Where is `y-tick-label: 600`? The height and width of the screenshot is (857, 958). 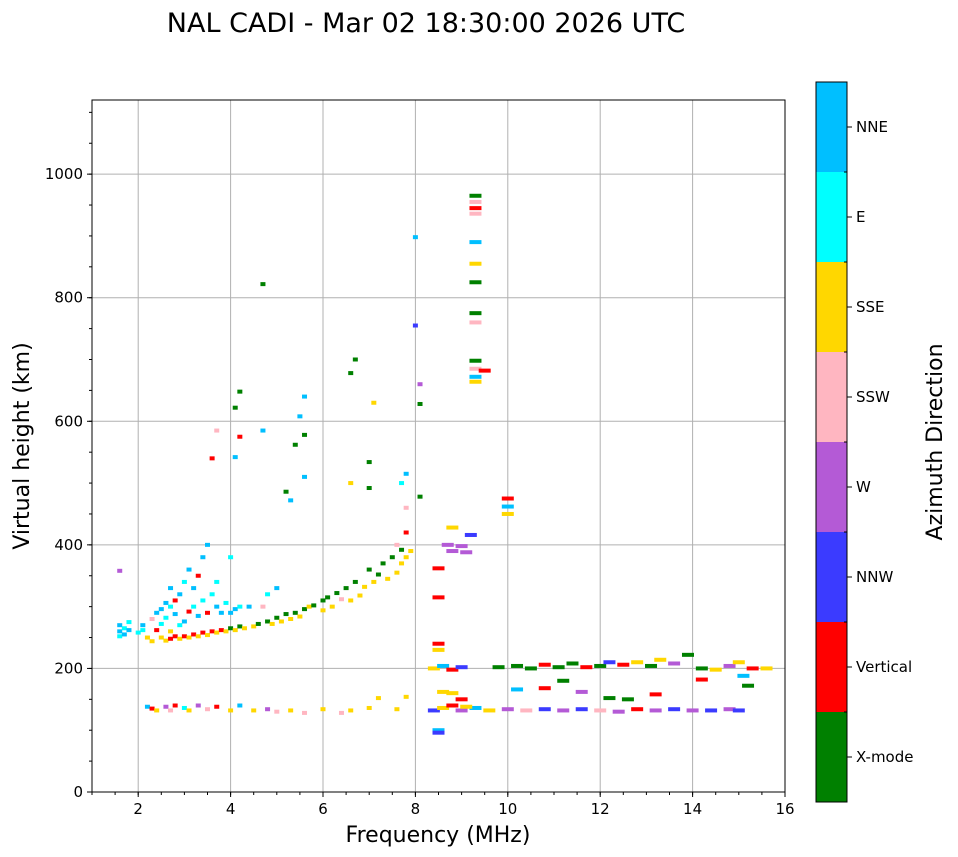 y-tick-label: 600 is located at coordinates (68, 421).